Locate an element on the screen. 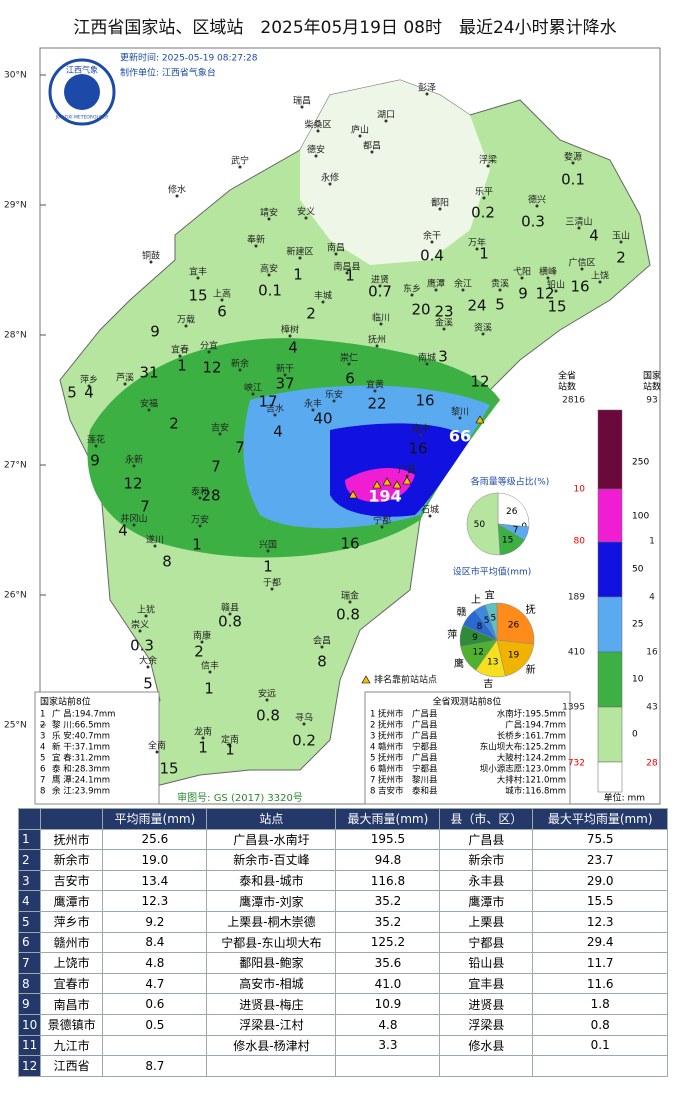 The height and width of the screenshot is (1093, 690). logo-en: JIANGXI METEOROLOGY is located at coordinates (82, 118).